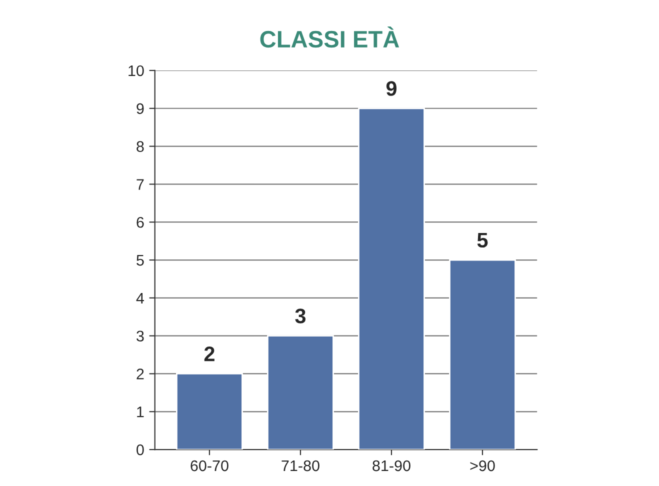  Describe the element at coordinates (140, 260) in the screenshot. I see `y-tick-label: 5` at that location.